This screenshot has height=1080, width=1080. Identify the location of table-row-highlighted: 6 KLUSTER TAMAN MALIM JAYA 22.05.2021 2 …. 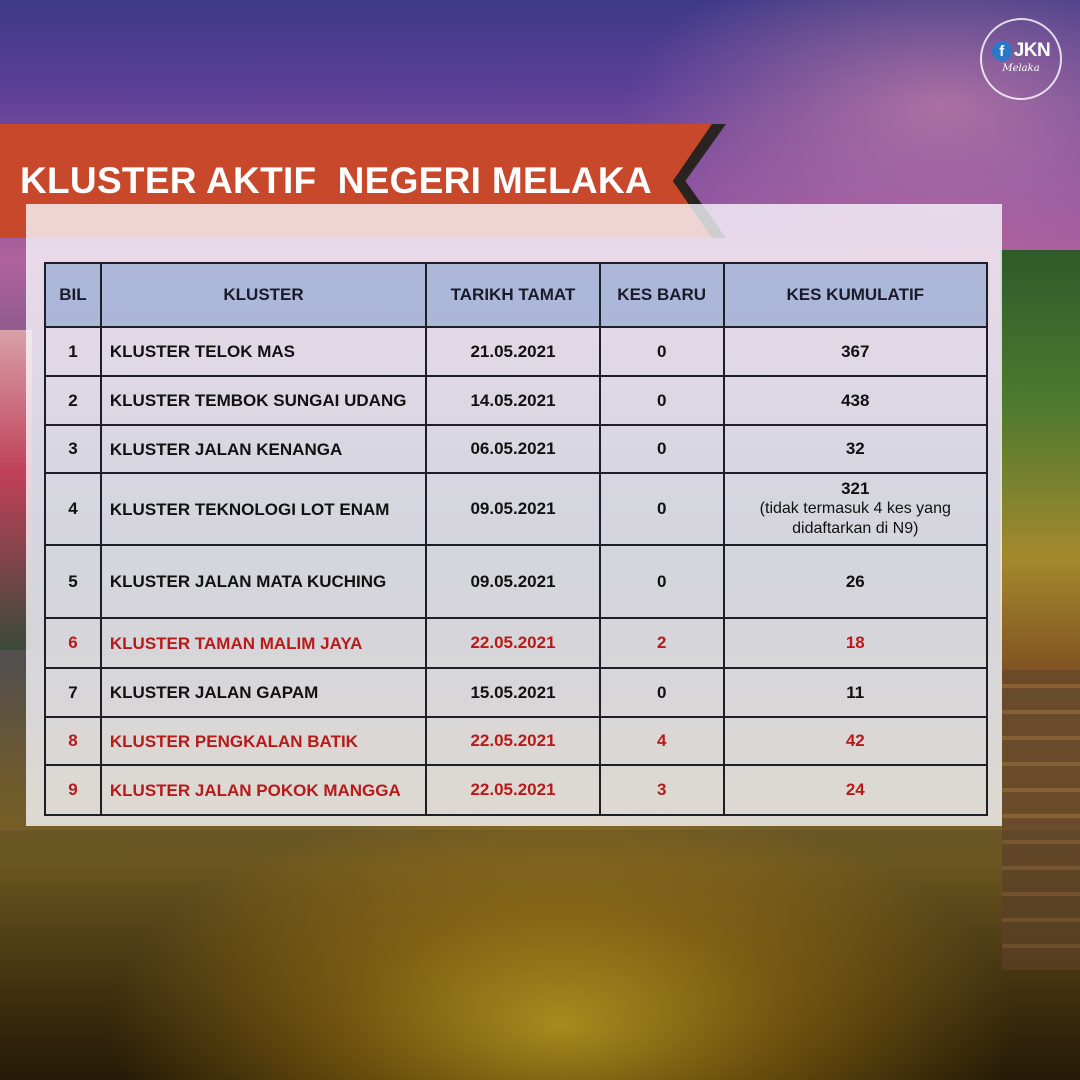
(516, 643).